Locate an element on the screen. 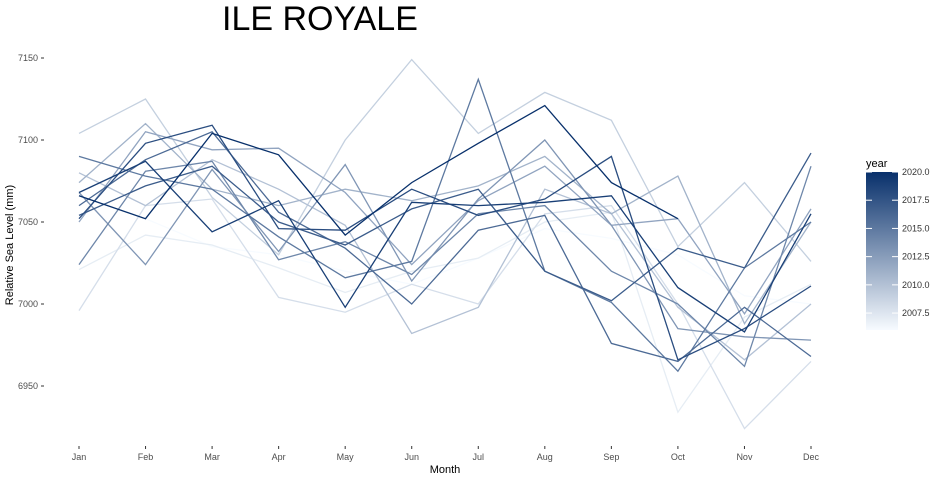  legend-tick-label: 2012.5 is located at coordinates (916, 257).